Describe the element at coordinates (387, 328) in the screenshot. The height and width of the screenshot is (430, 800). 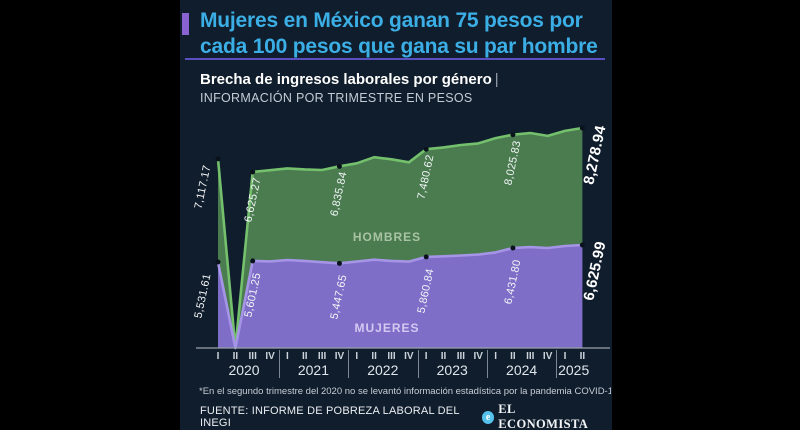
I see `mujeres-series-label: MUJERES` at that location.